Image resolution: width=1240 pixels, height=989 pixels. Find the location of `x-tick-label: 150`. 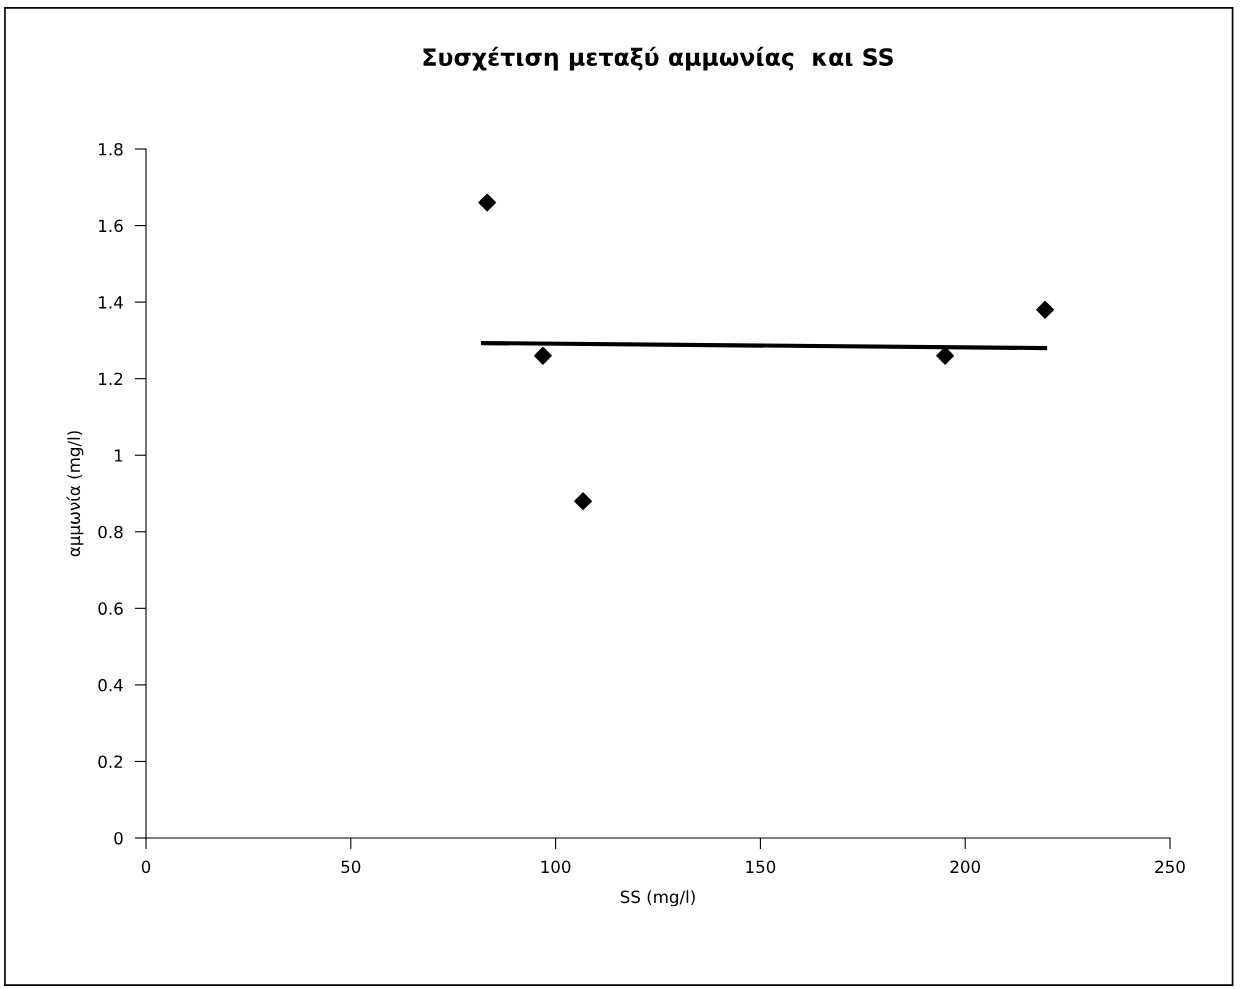

x-tick-label: 150 is located at coordinates (761, 867).